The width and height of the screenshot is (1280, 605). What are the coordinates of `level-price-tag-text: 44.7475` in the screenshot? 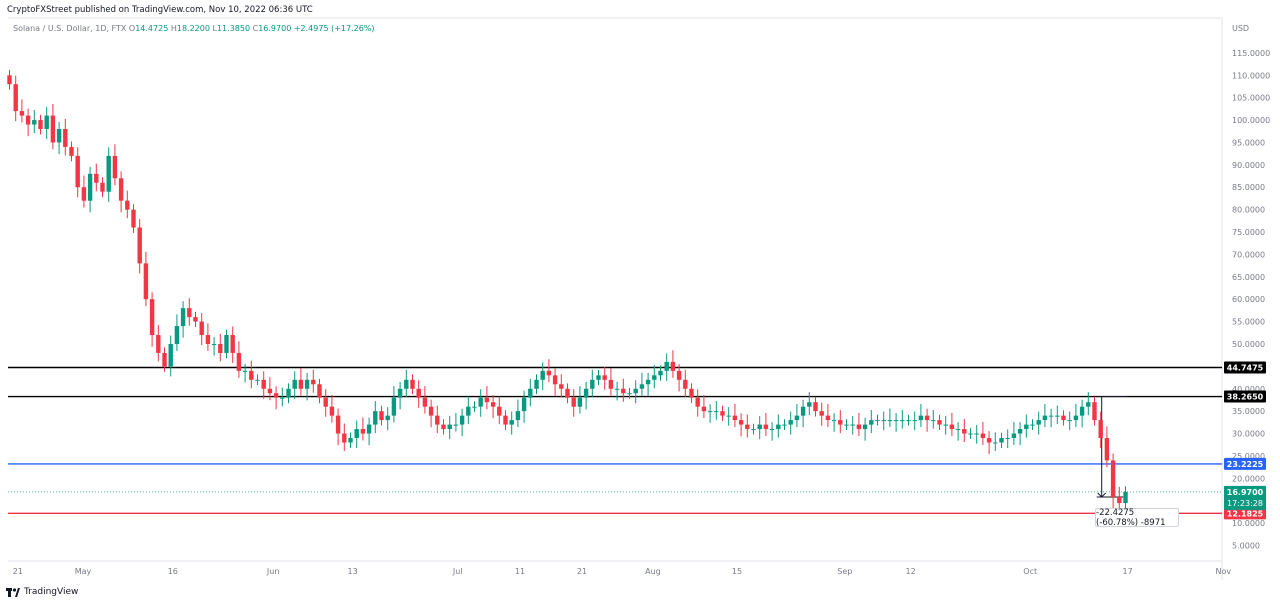 It's located at (1245, 367).